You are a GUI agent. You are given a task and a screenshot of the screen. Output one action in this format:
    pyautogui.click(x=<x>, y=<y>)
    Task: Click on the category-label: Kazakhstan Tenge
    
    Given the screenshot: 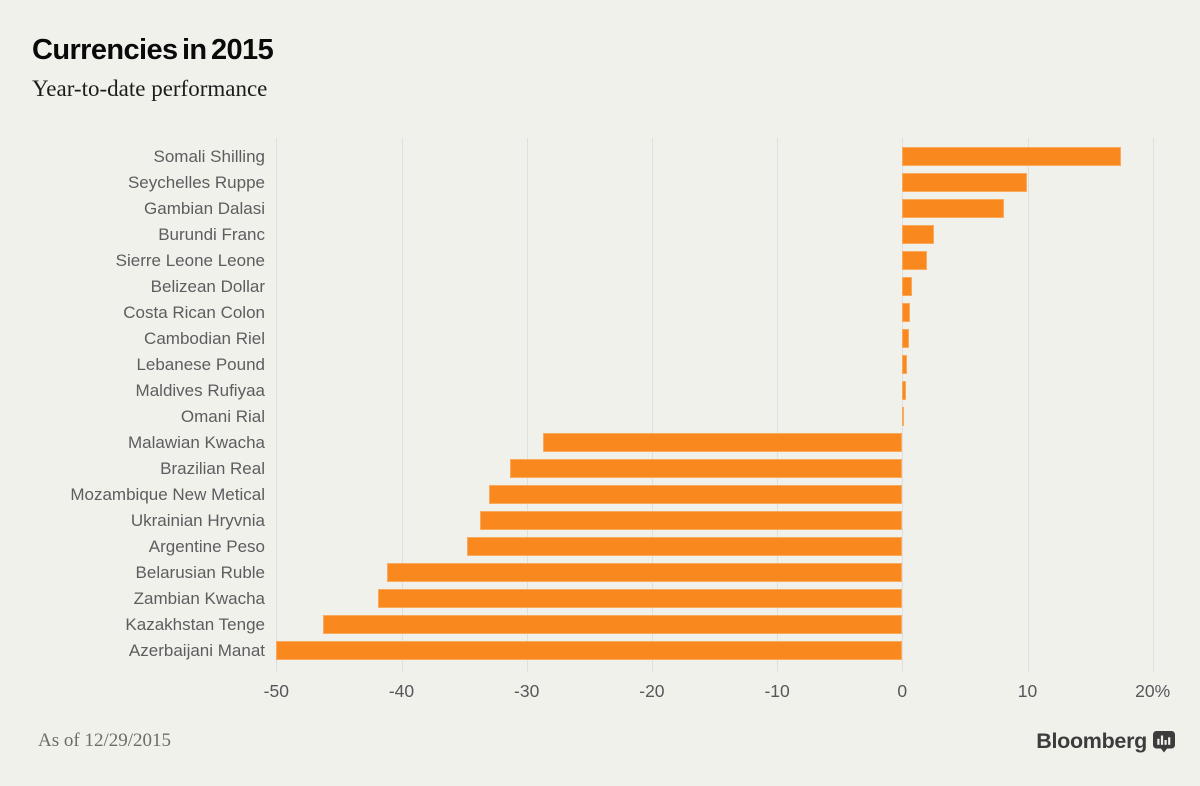 What is the action you would take?
    pyautogui.click(x=195, y=624)
    